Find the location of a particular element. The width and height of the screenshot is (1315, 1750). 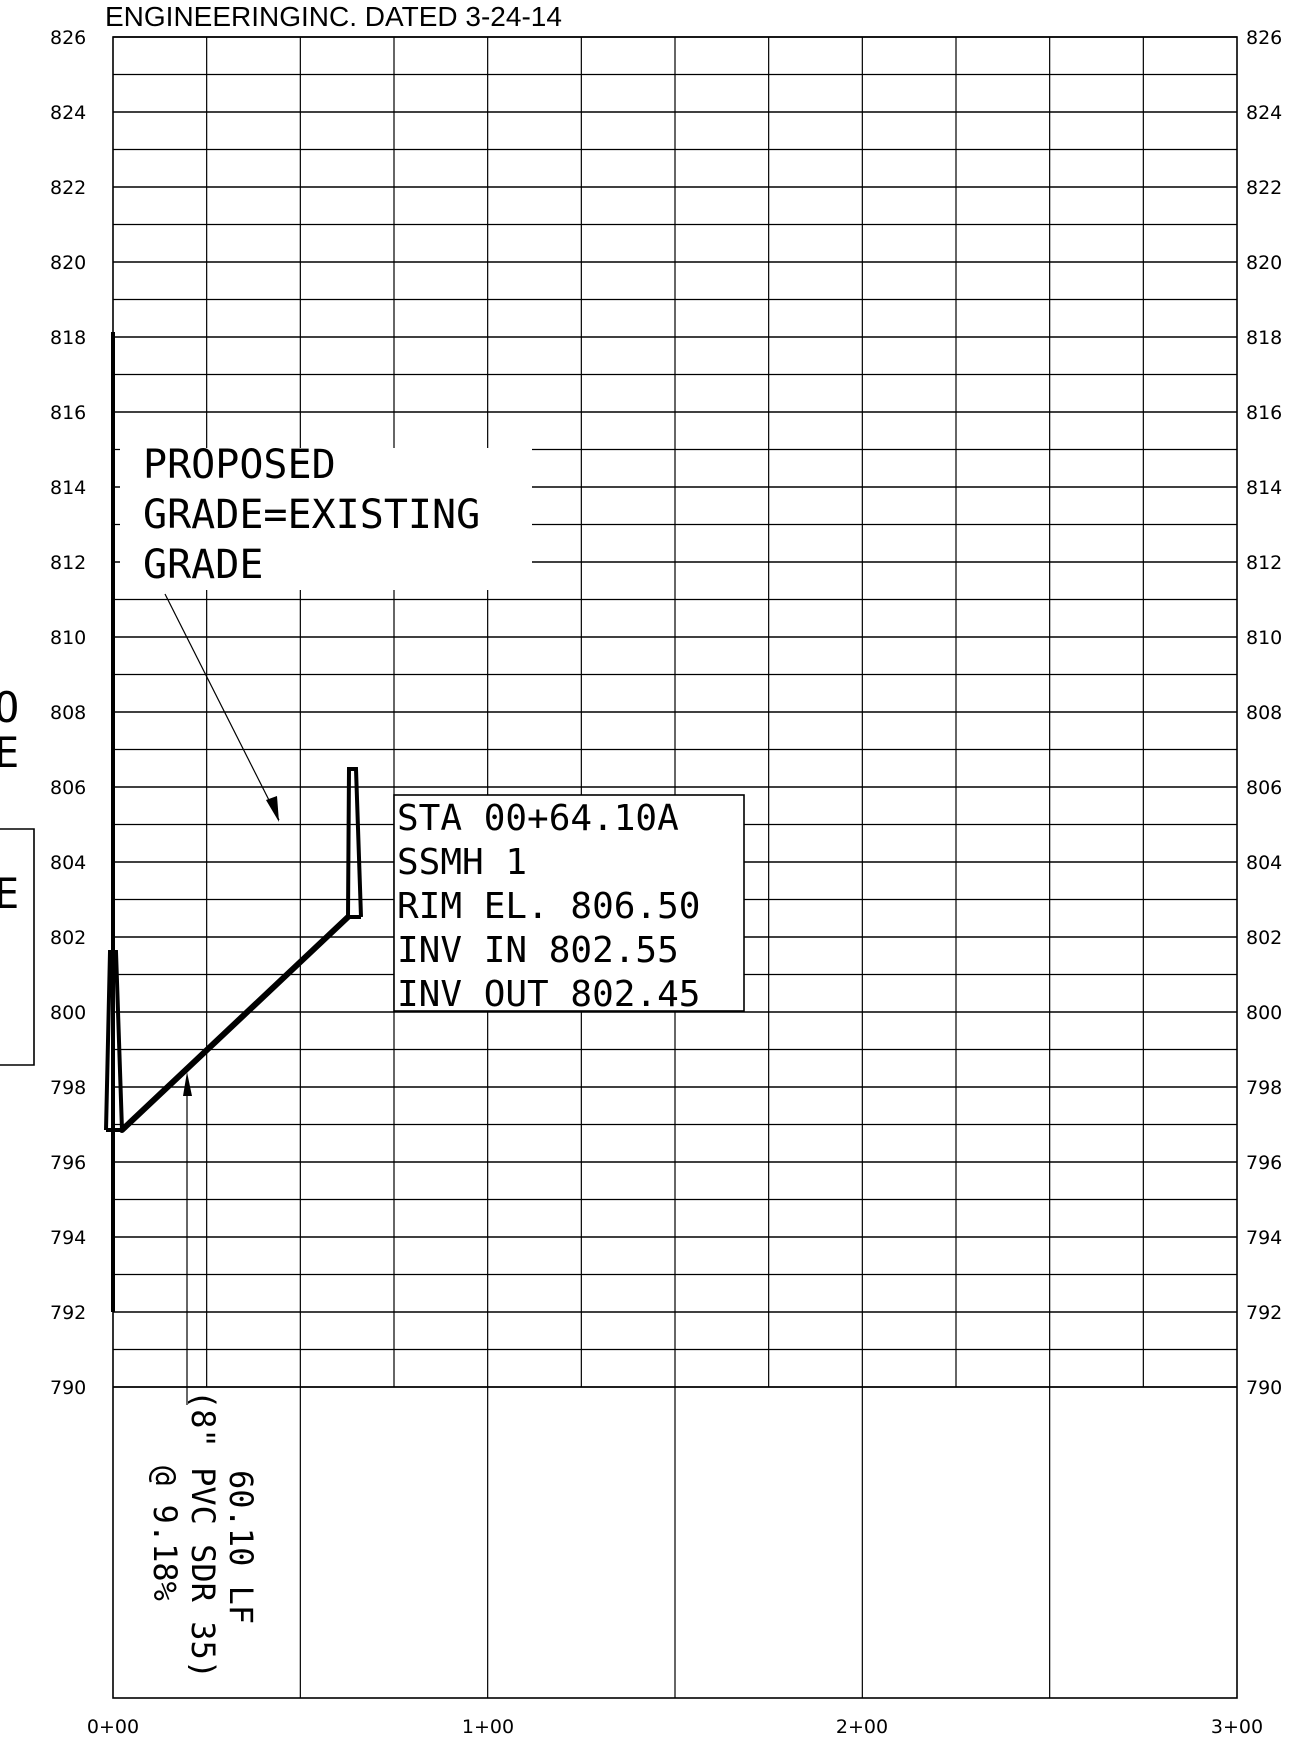

elev-label-824: 824 is located at coordinates (68, 113).